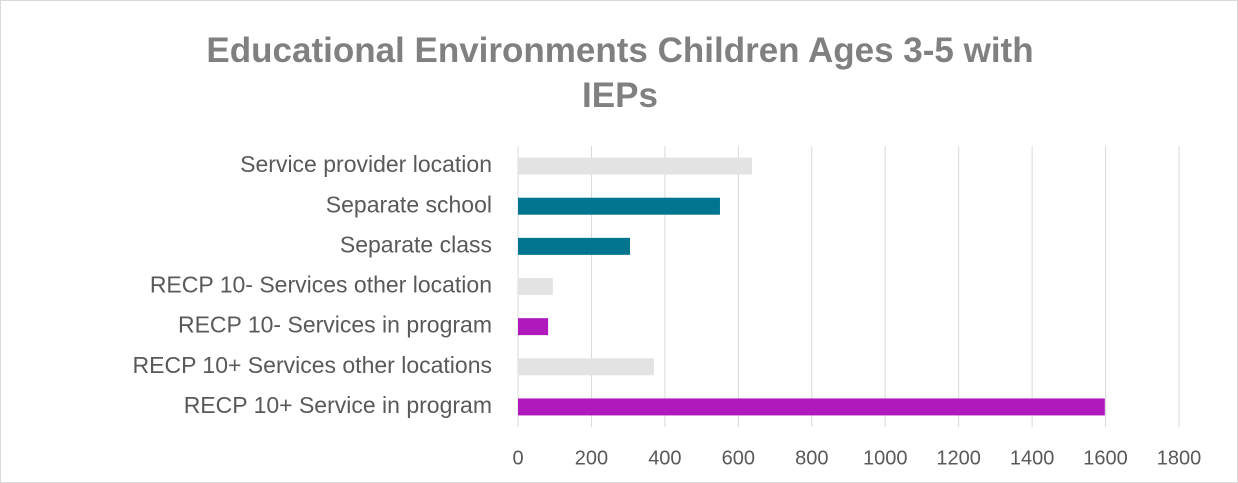 This screenshot has width=1238, height=483. Describe the element at coordinates (335, 325) in the screenshot. I see `y-tick-label: RECP 10- Services in program` at that location.